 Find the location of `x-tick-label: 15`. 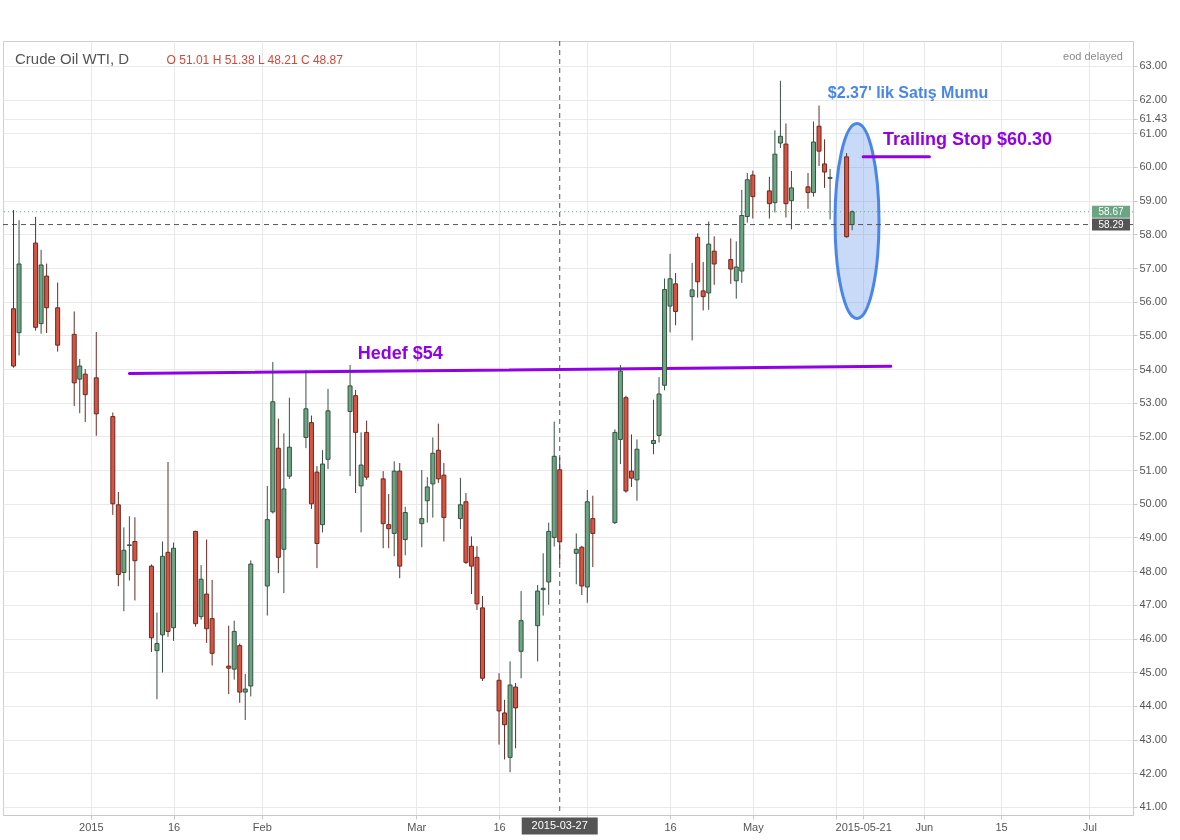

x-tick-label: 15 is located at coordinates (1001, 826).